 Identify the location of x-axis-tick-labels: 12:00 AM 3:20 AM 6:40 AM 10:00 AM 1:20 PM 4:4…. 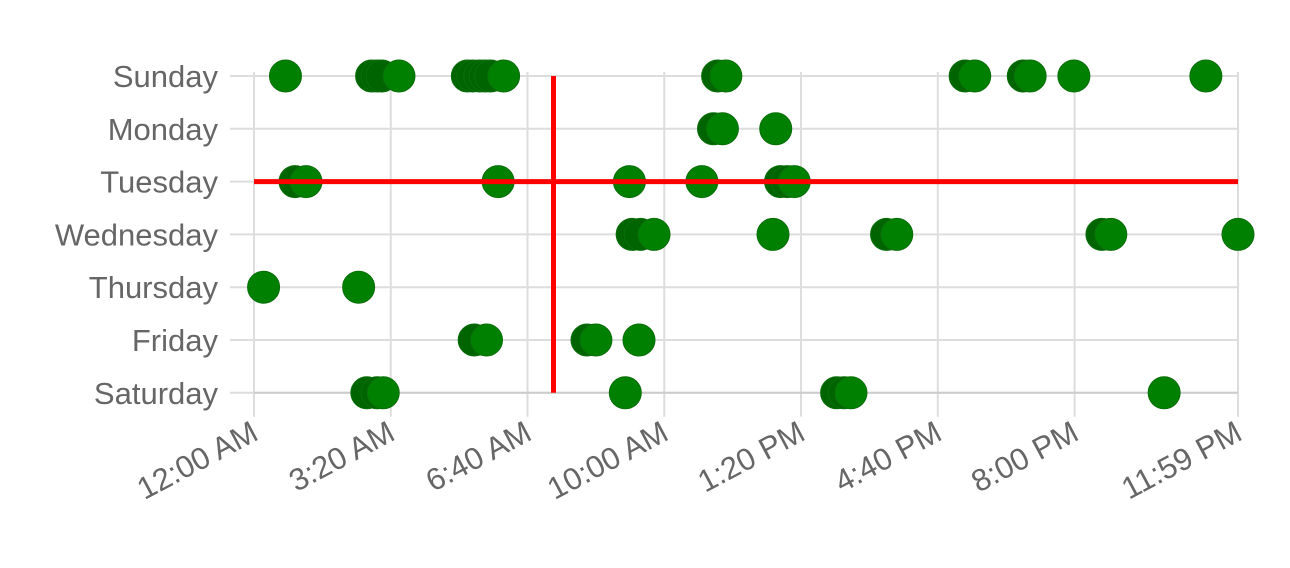
(689, 460).